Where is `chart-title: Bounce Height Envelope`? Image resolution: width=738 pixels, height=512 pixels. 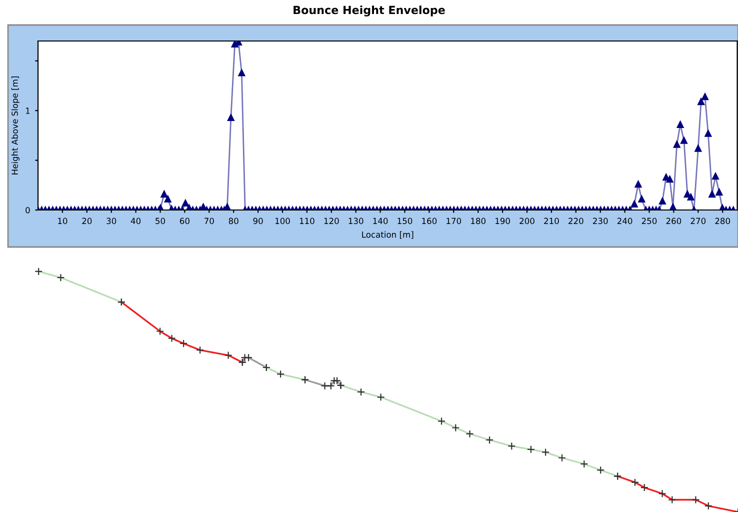 chart-title: Bounce Height Envelope is located at coordinates (369, 11).